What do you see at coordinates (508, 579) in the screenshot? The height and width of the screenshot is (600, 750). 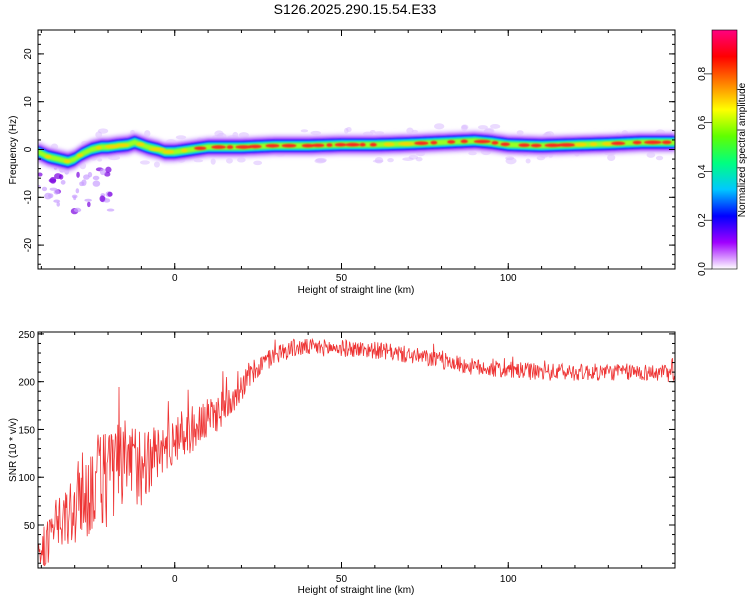 I see `x-tick-label: 100` at bounding box center [508, 579].